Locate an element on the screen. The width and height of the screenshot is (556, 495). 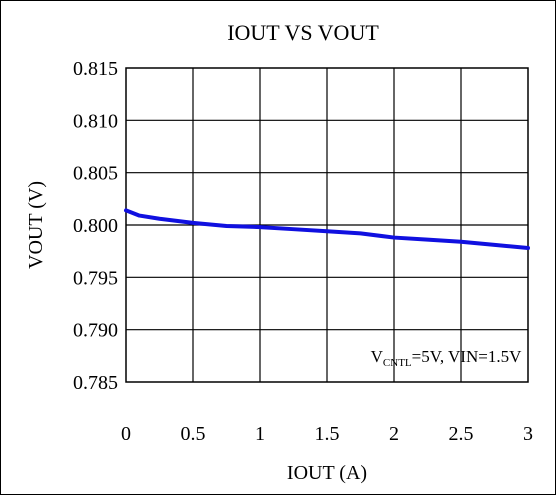
y-tick-label: 0.795 is located at coordinates (95, 278).